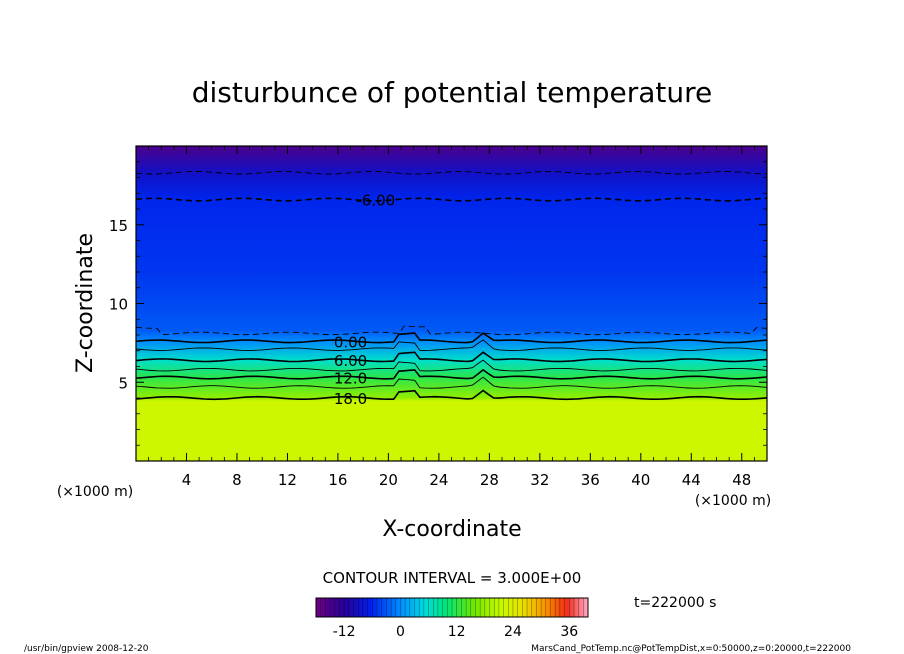 The image size is (904, 654). What do you see at coordinates (287, 480) in the screenshot?
I see `x-tick-label: 12` at bounding box center [287, 480].